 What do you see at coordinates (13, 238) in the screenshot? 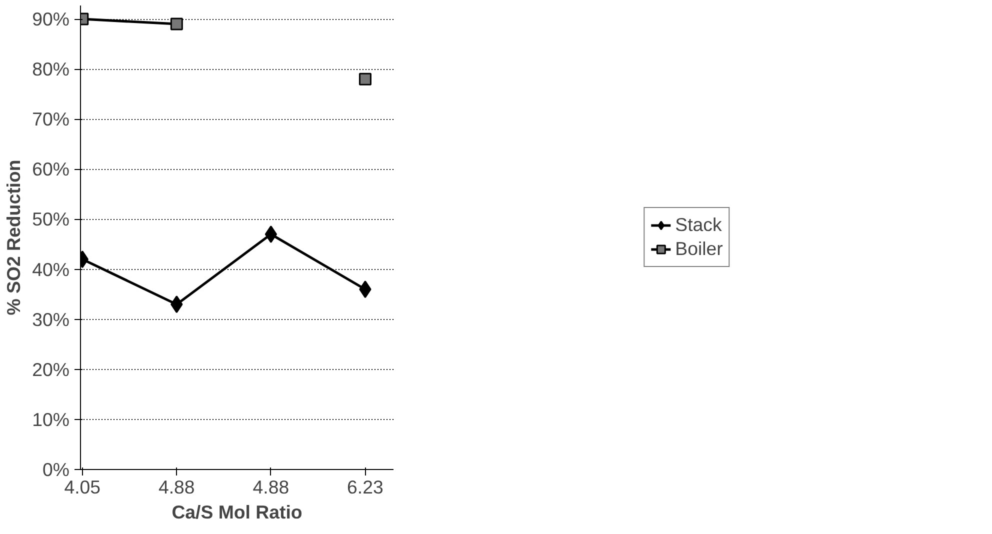
I see `y-axis-title: % SO2 Reduction` at bounding box center [13, 238].